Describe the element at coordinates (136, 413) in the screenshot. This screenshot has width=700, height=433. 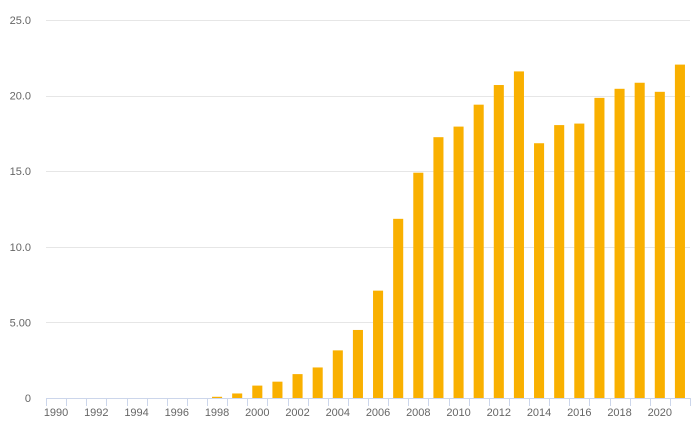
I see `x-tick-label: 1994` at that location.